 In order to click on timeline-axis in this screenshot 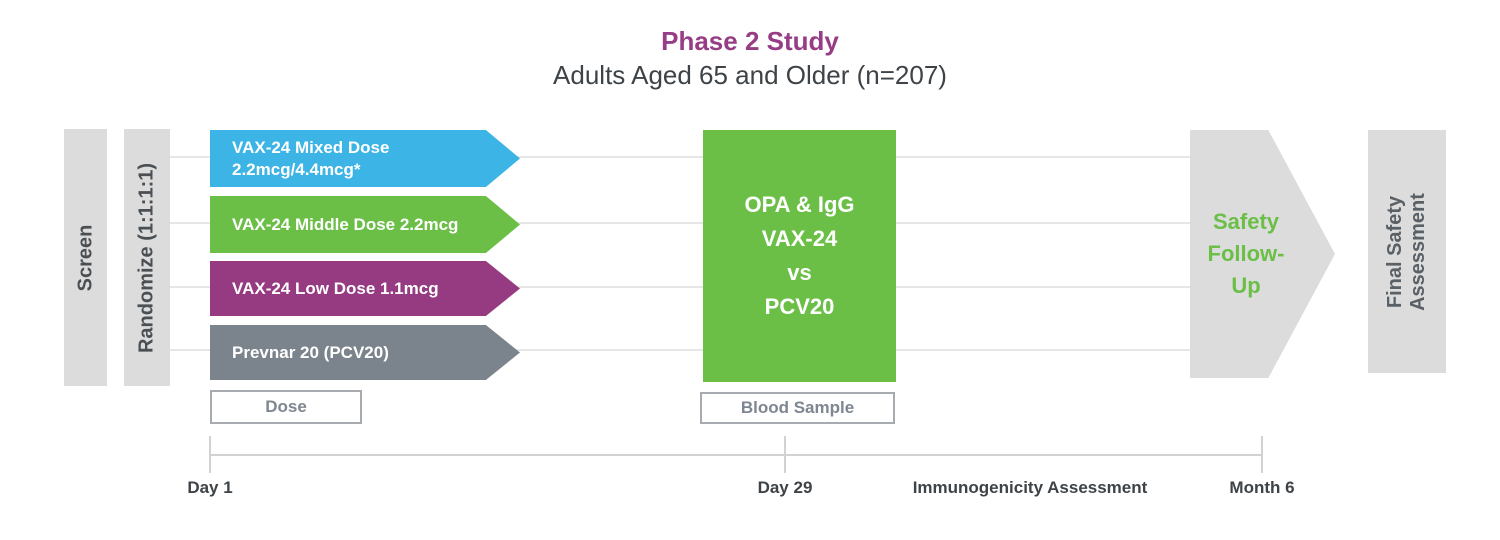, I will do `click(736, 455)`.